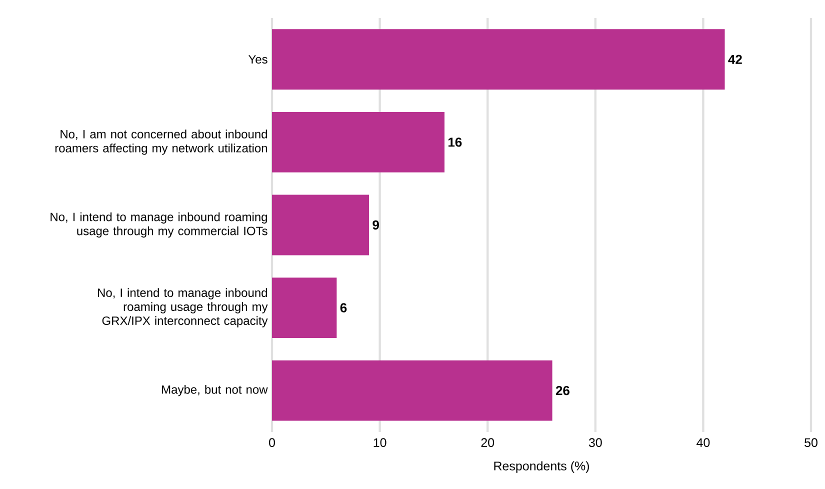 This screenshot has width=825, height=489. Describe the element at coordinates (563, 391) in the screenshot. I see `data-label: 26` at that location.